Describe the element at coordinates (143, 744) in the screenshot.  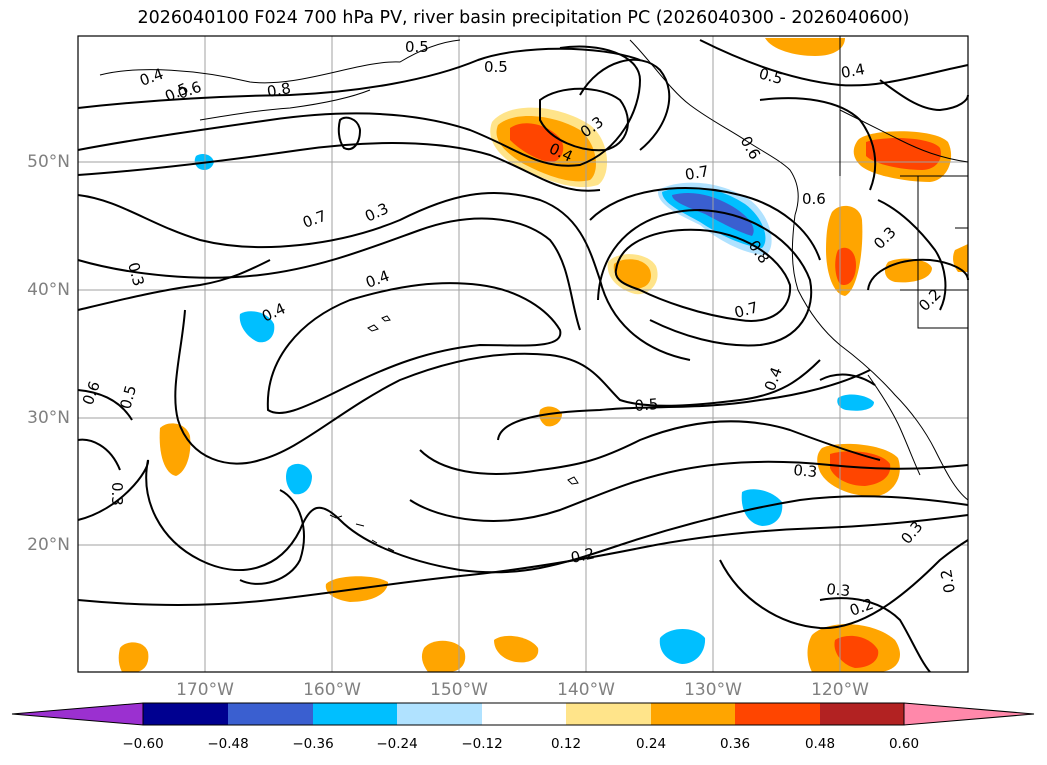
I see `colorbar-tick-label: −0.60` at that location.